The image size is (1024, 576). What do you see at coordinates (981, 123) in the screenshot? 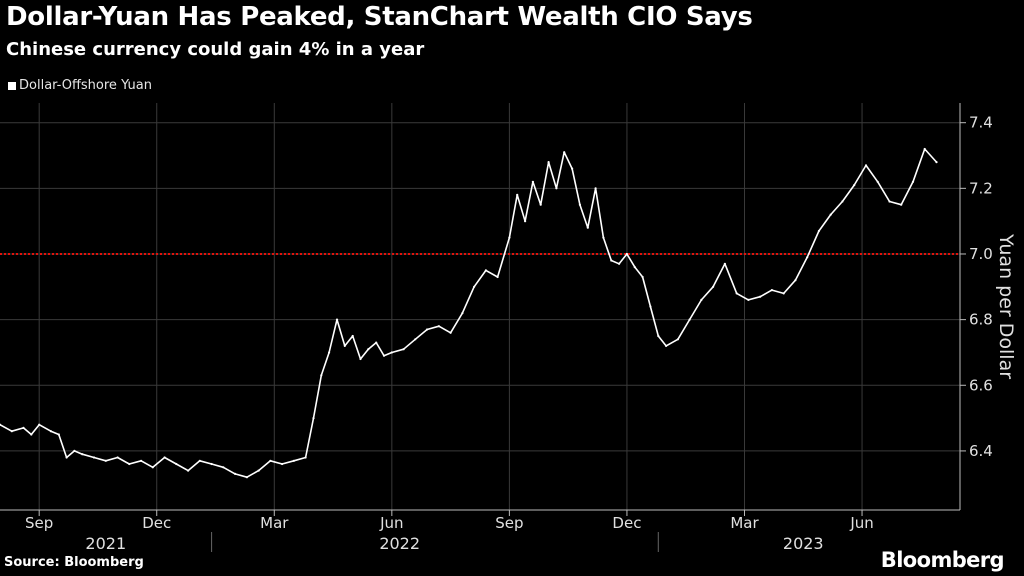
I see `y-tick-label: 7.4` at bounding box center [981, 123].